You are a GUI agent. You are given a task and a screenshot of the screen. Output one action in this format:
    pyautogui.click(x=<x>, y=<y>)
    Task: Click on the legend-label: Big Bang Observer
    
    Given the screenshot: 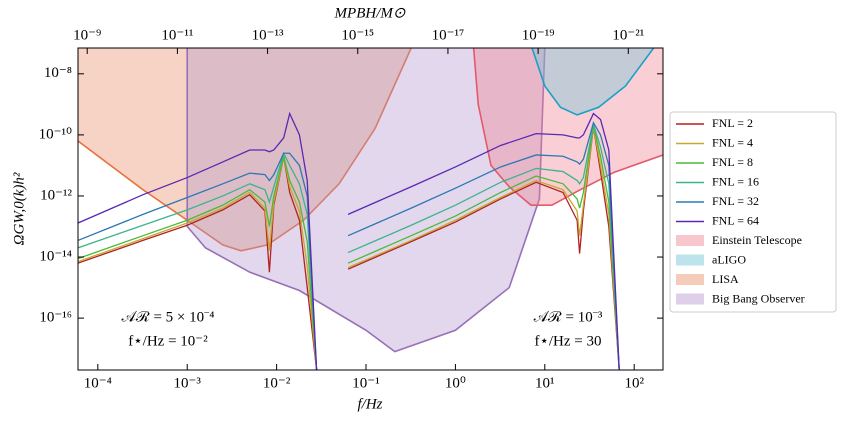 What is the action you would take?
    pyautogui.click(x=758, y=298)
    